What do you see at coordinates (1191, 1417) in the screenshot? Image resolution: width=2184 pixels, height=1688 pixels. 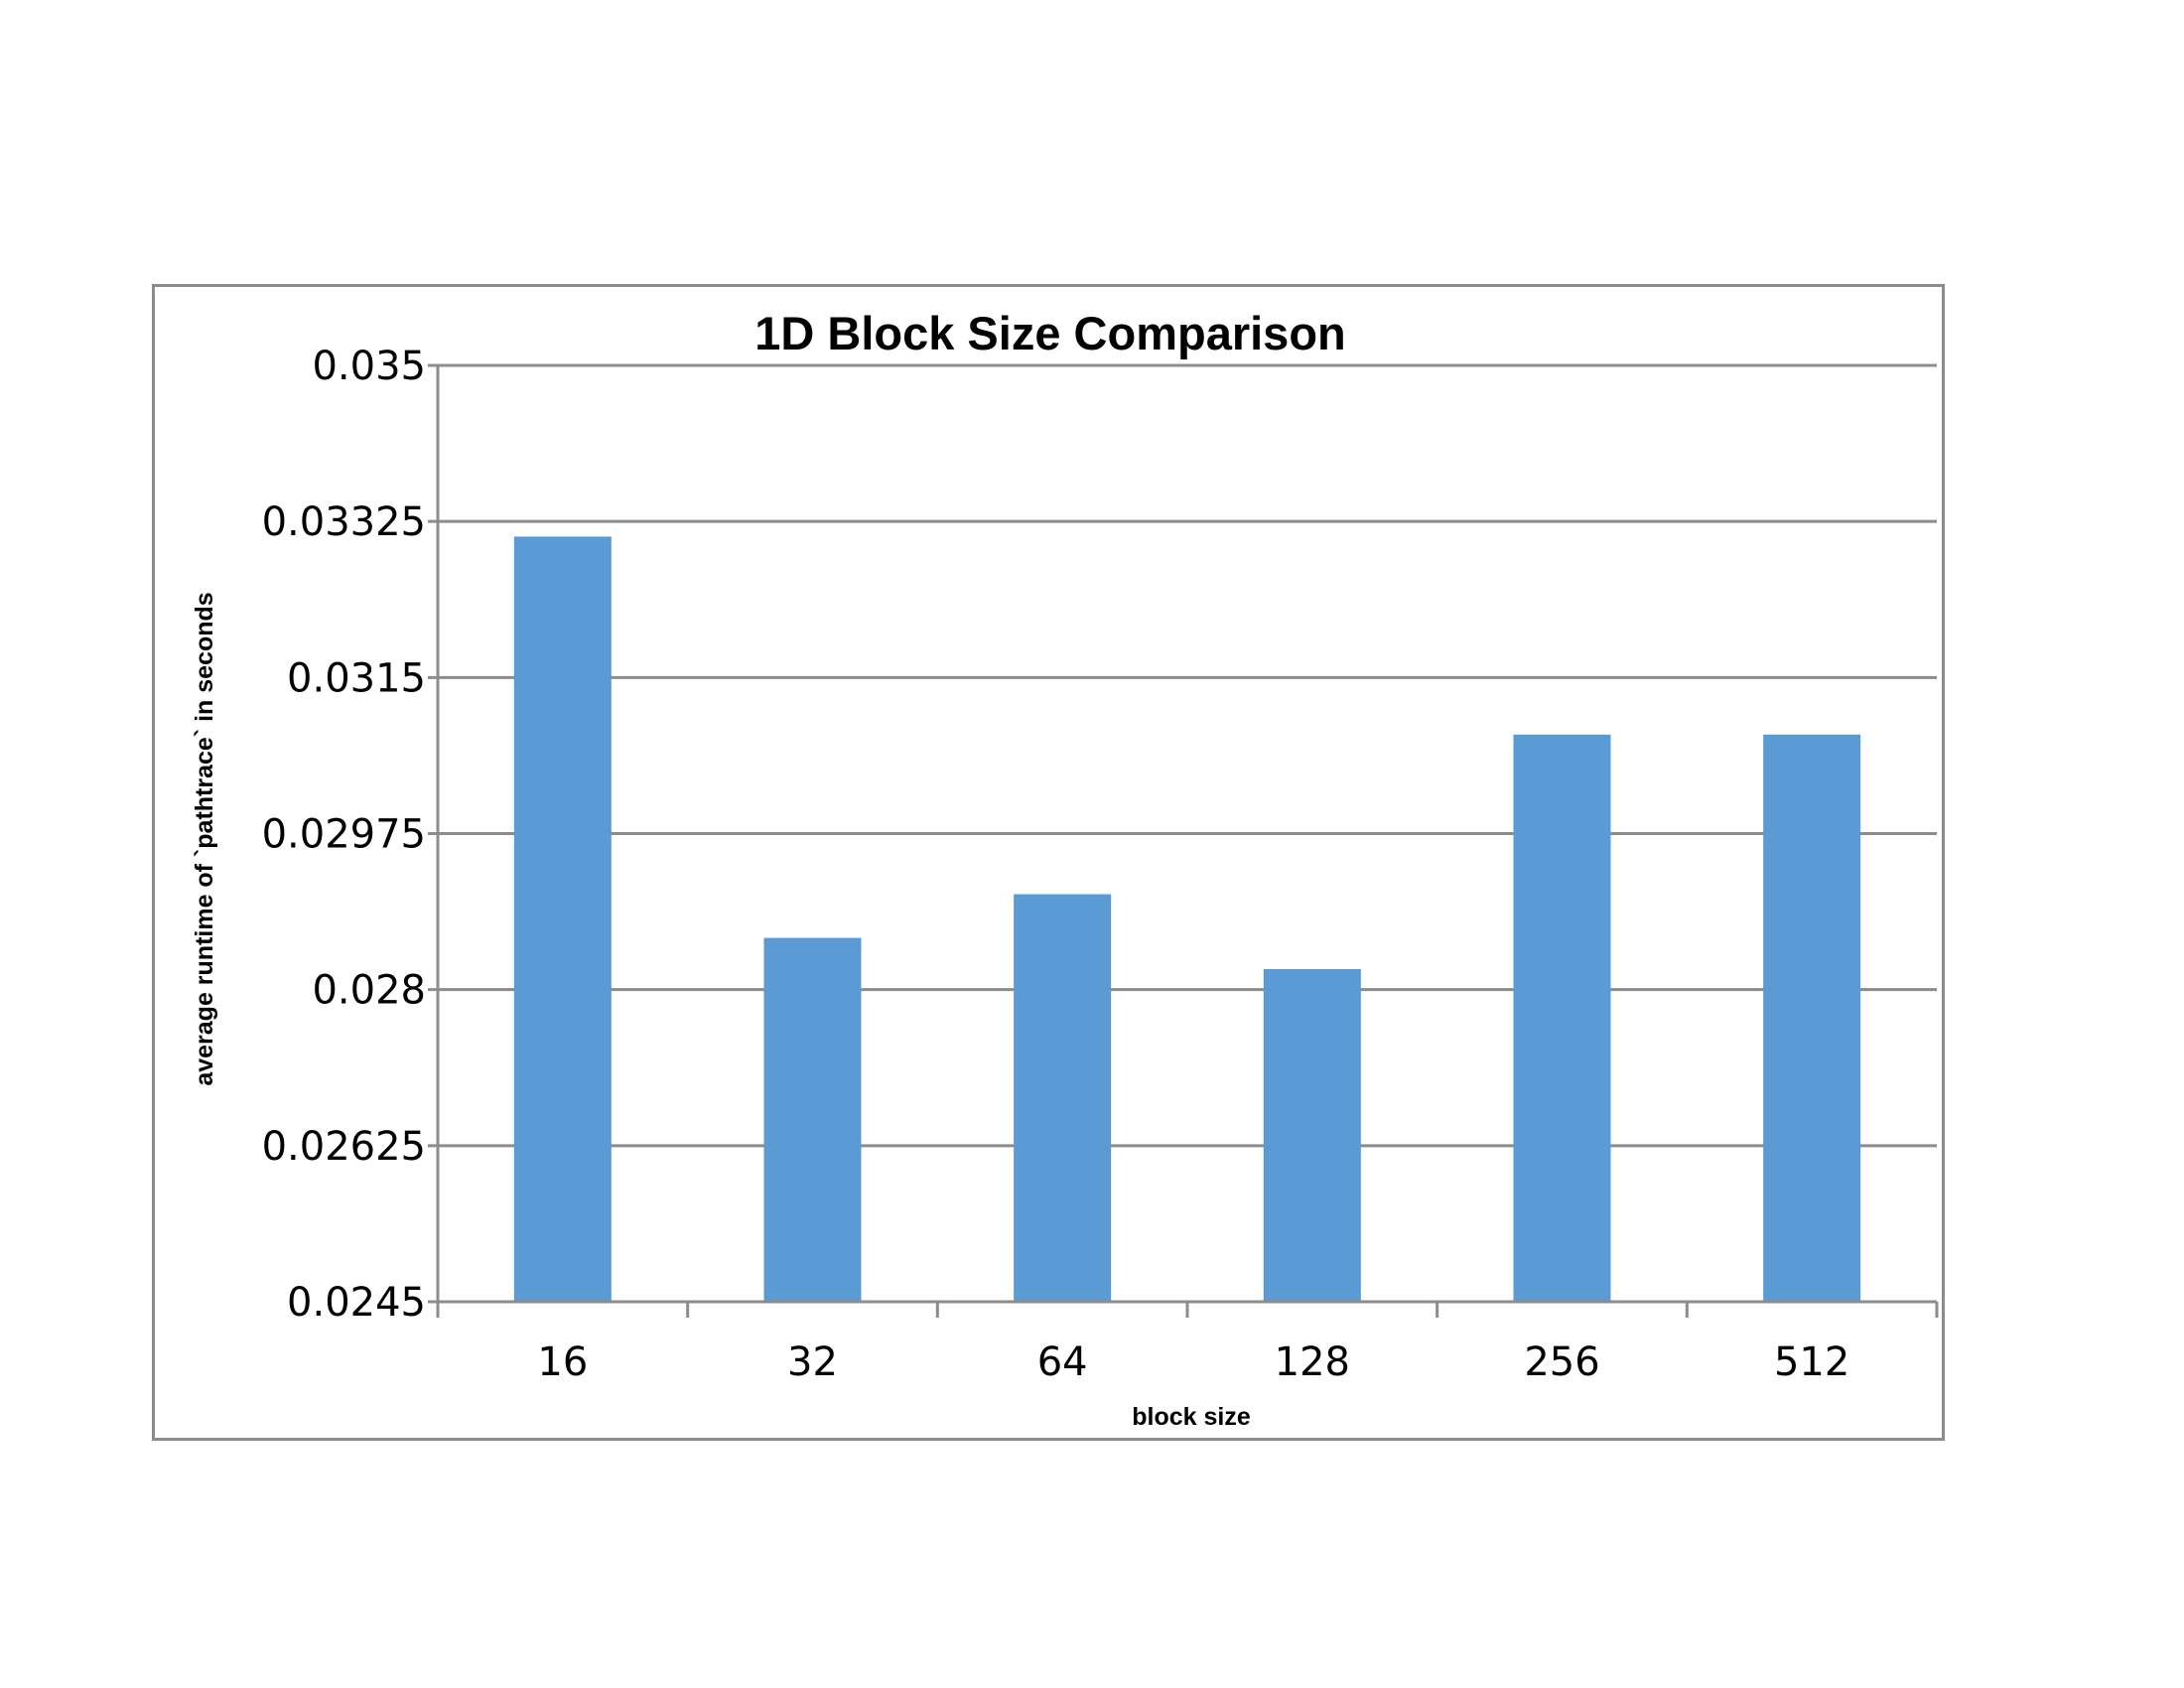 I see `x-axis-label: block size` at bounding box center [1191, 1417].